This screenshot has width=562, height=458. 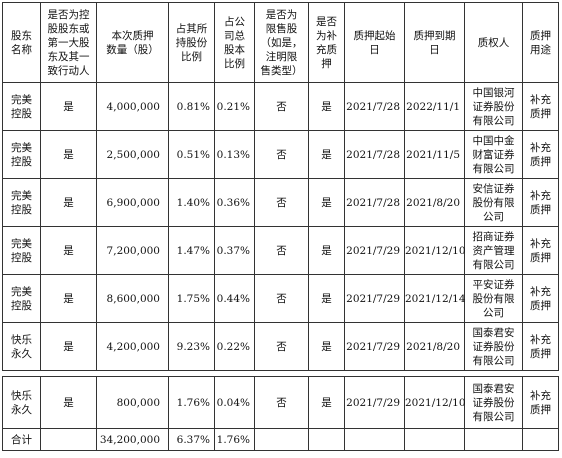 I want to click on cell-pct-total: 0.22%, so click(x=234, y=346).